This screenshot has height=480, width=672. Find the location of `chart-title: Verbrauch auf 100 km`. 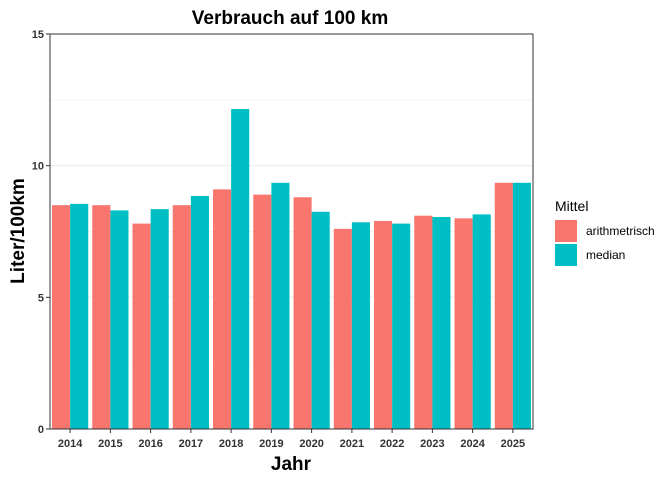

chart-title: Verbrauch auf 100 km is located at coordinates (290, 18).